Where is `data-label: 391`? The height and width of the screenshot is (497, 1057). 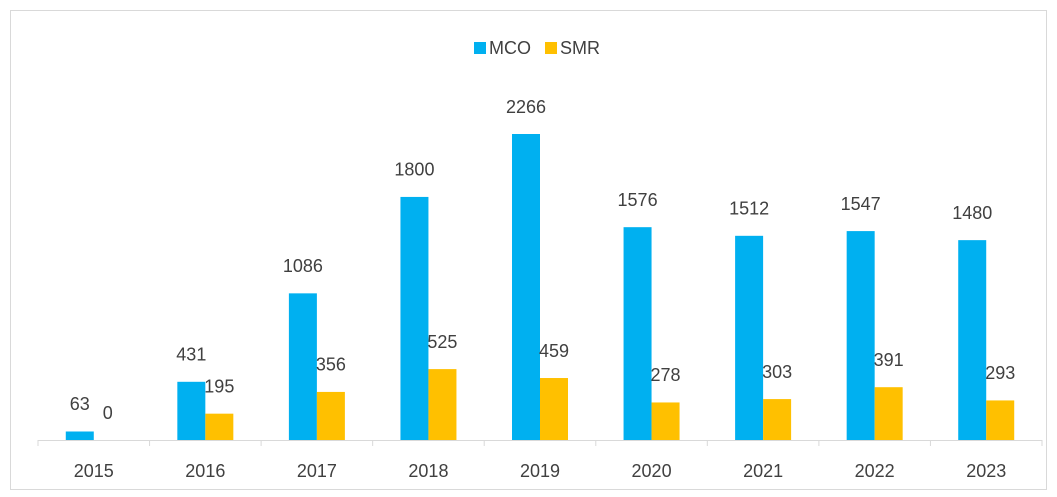
data-label: 391 is located at coordinates (889, 360).